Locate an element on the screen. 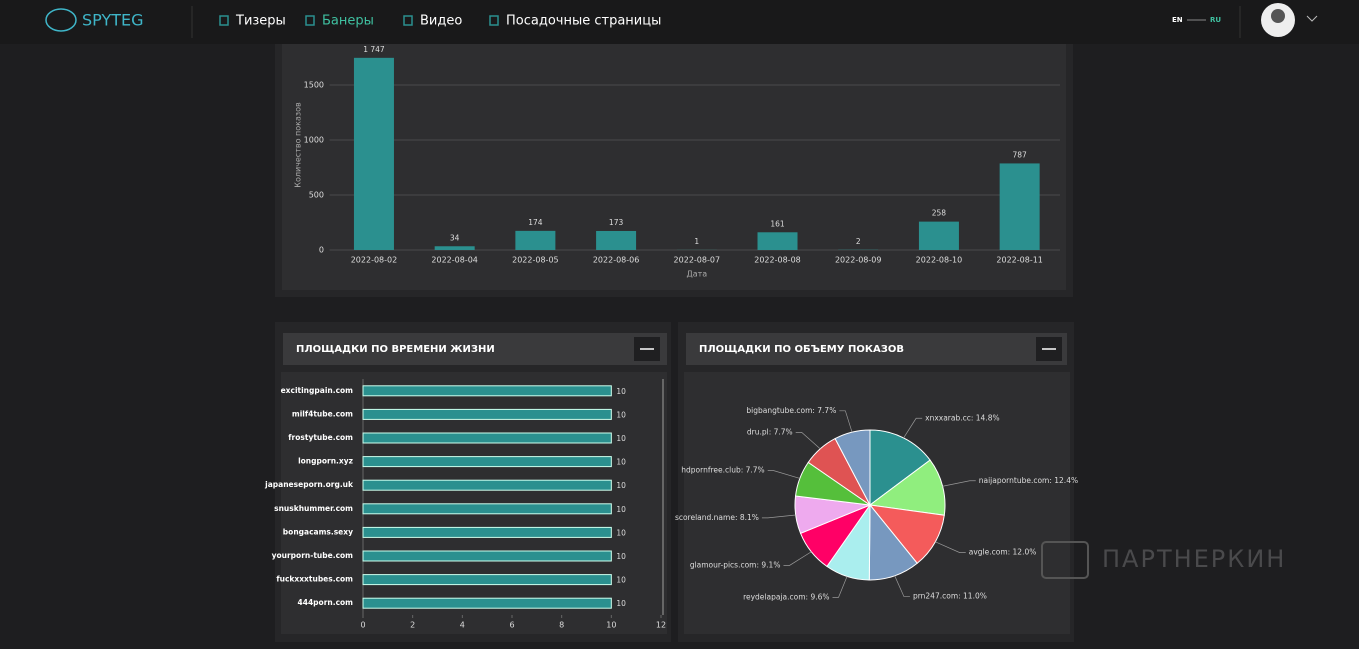  x-tick-label: 10 is located at coordinates (611, 625).